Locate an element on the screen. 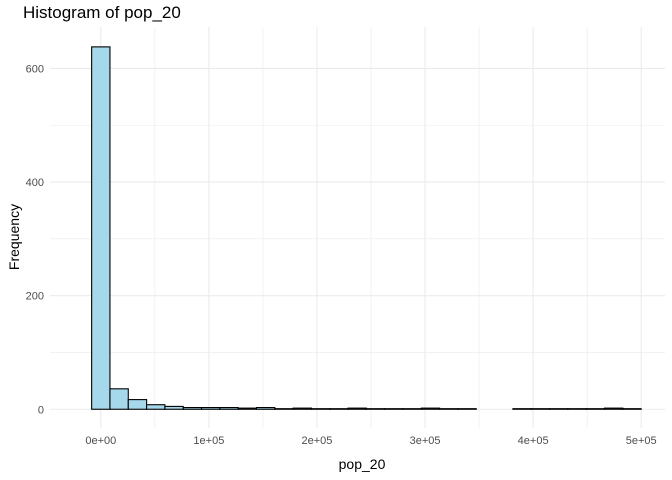 This screenshot has width=672, height=480. x-tick-labels: 0e+00 1e+05 2e+05 3e+05 4e+05 5e+05 is located at coordinates (370, 441).